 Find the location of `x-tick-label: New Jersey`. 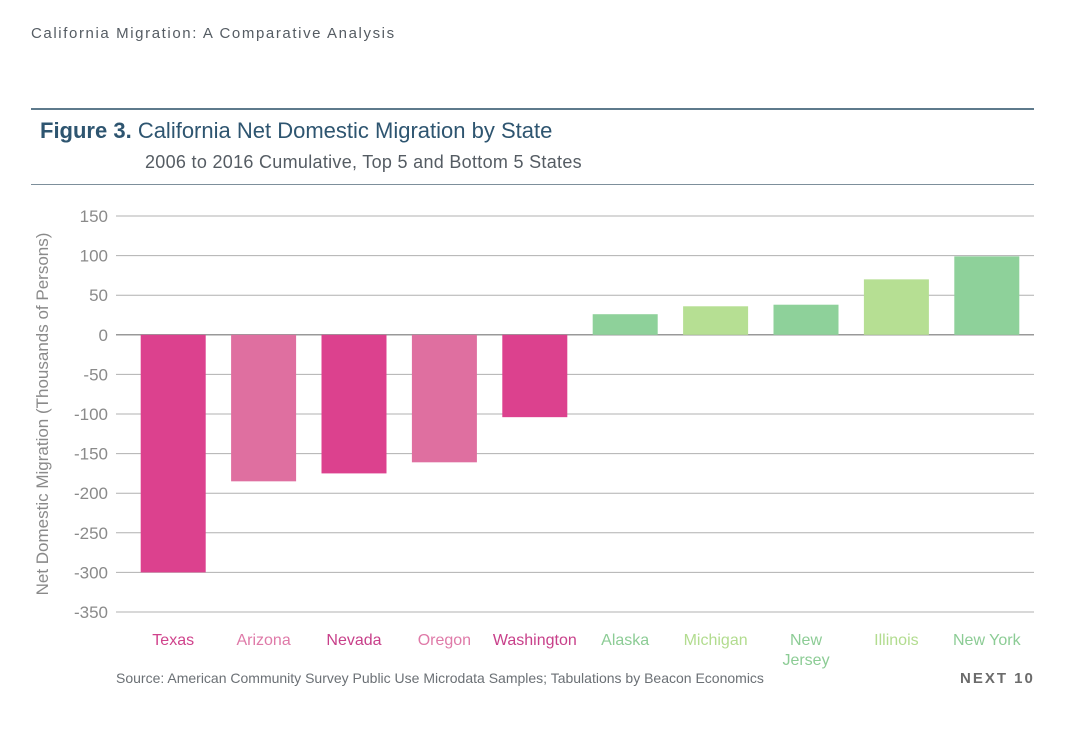

x-tick-label: New Jersey is located at coordinates (805, 650).